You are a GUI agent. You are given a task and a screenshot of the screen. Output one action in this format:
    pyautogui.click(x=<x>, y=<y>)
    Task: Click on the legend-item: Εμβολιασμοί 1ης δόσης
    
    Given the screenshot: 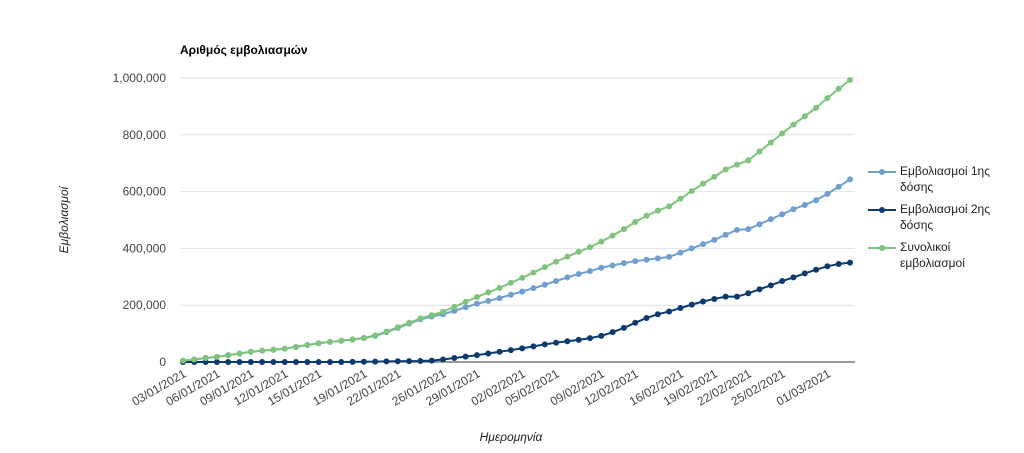 What is the action you would take?
    pyautogui.click(x=938, y=179)
    